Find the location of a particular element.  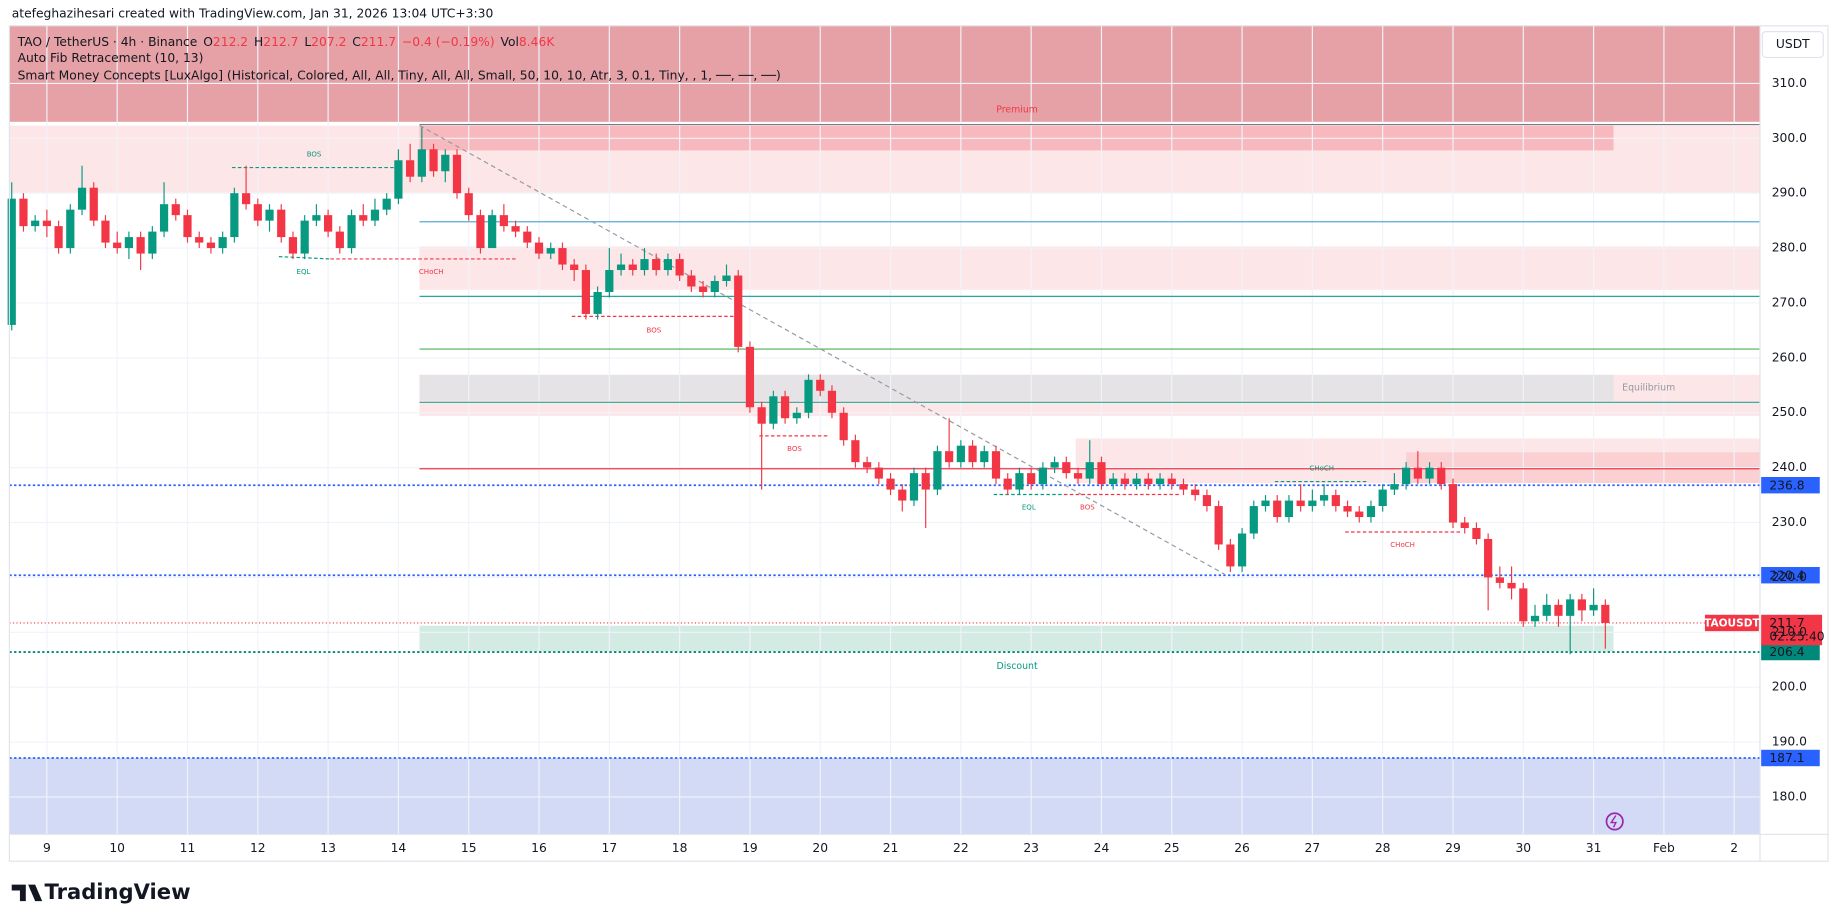

brand-logo: TradingView is located at coordinates (101, 891).